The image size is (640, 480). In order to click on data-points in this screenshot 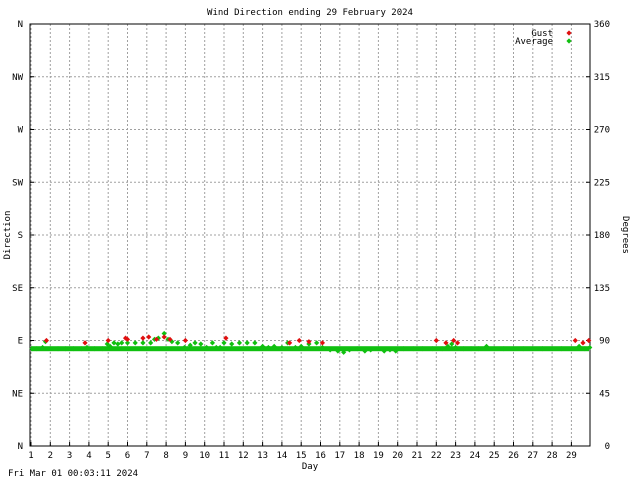, I will do `click(311, 342)`.